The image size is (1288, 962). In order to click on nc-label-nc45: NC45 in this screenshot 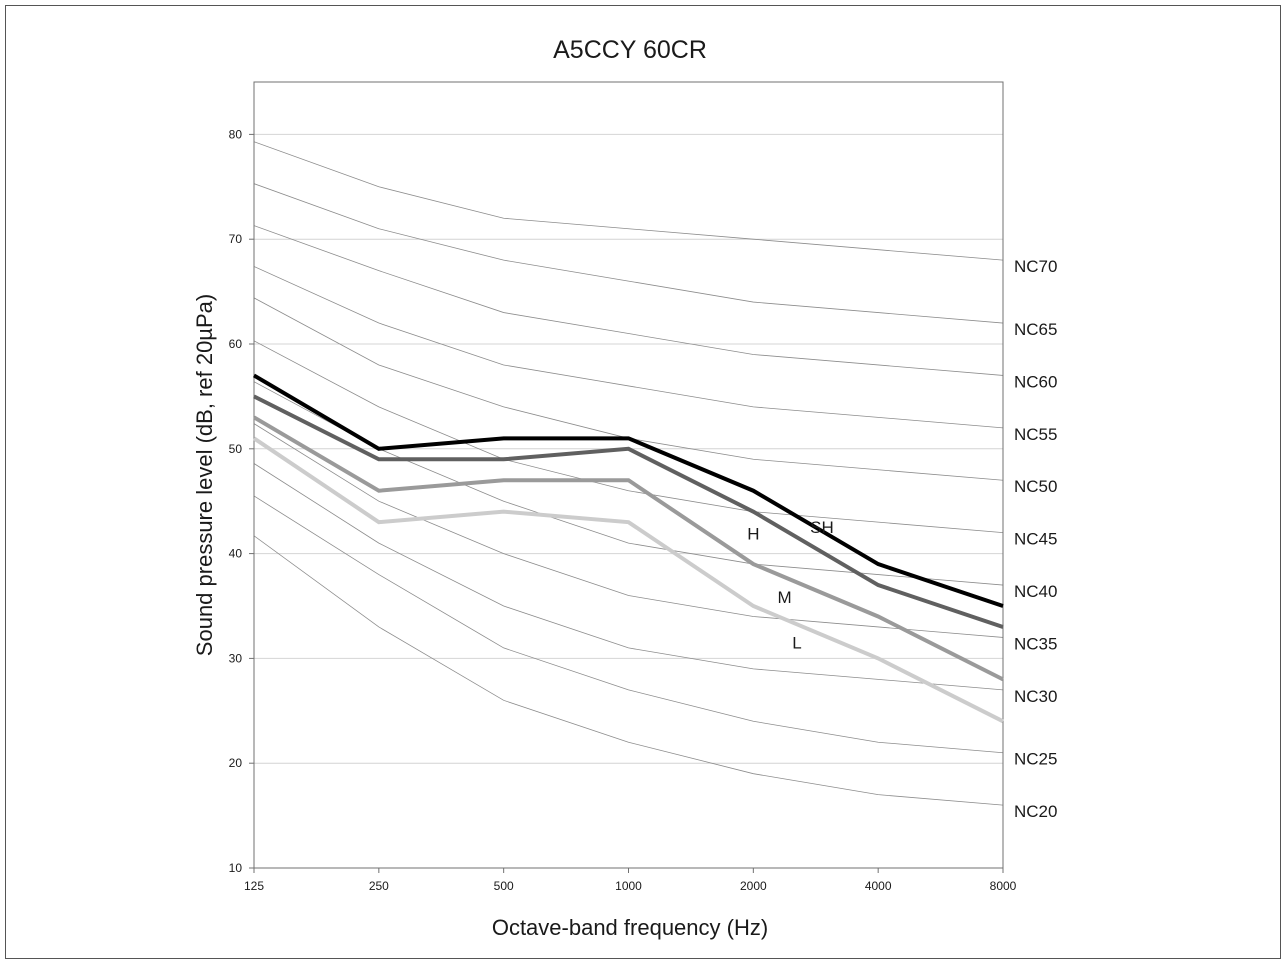, I will do `click(1035, 539)`.